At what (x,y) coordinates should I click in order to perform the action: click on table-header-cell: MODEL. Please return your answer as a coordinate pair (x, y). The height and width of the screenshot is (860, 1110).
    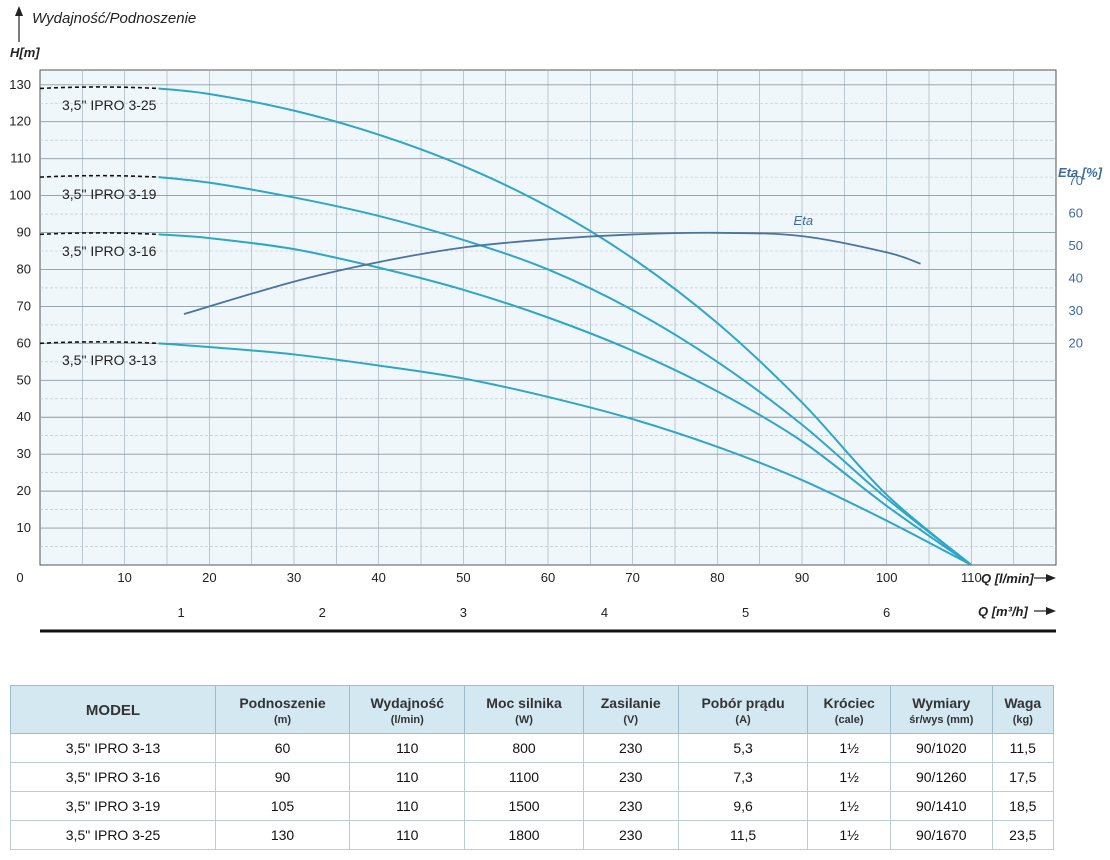
    Looking at the image, I should click on (113, 709).